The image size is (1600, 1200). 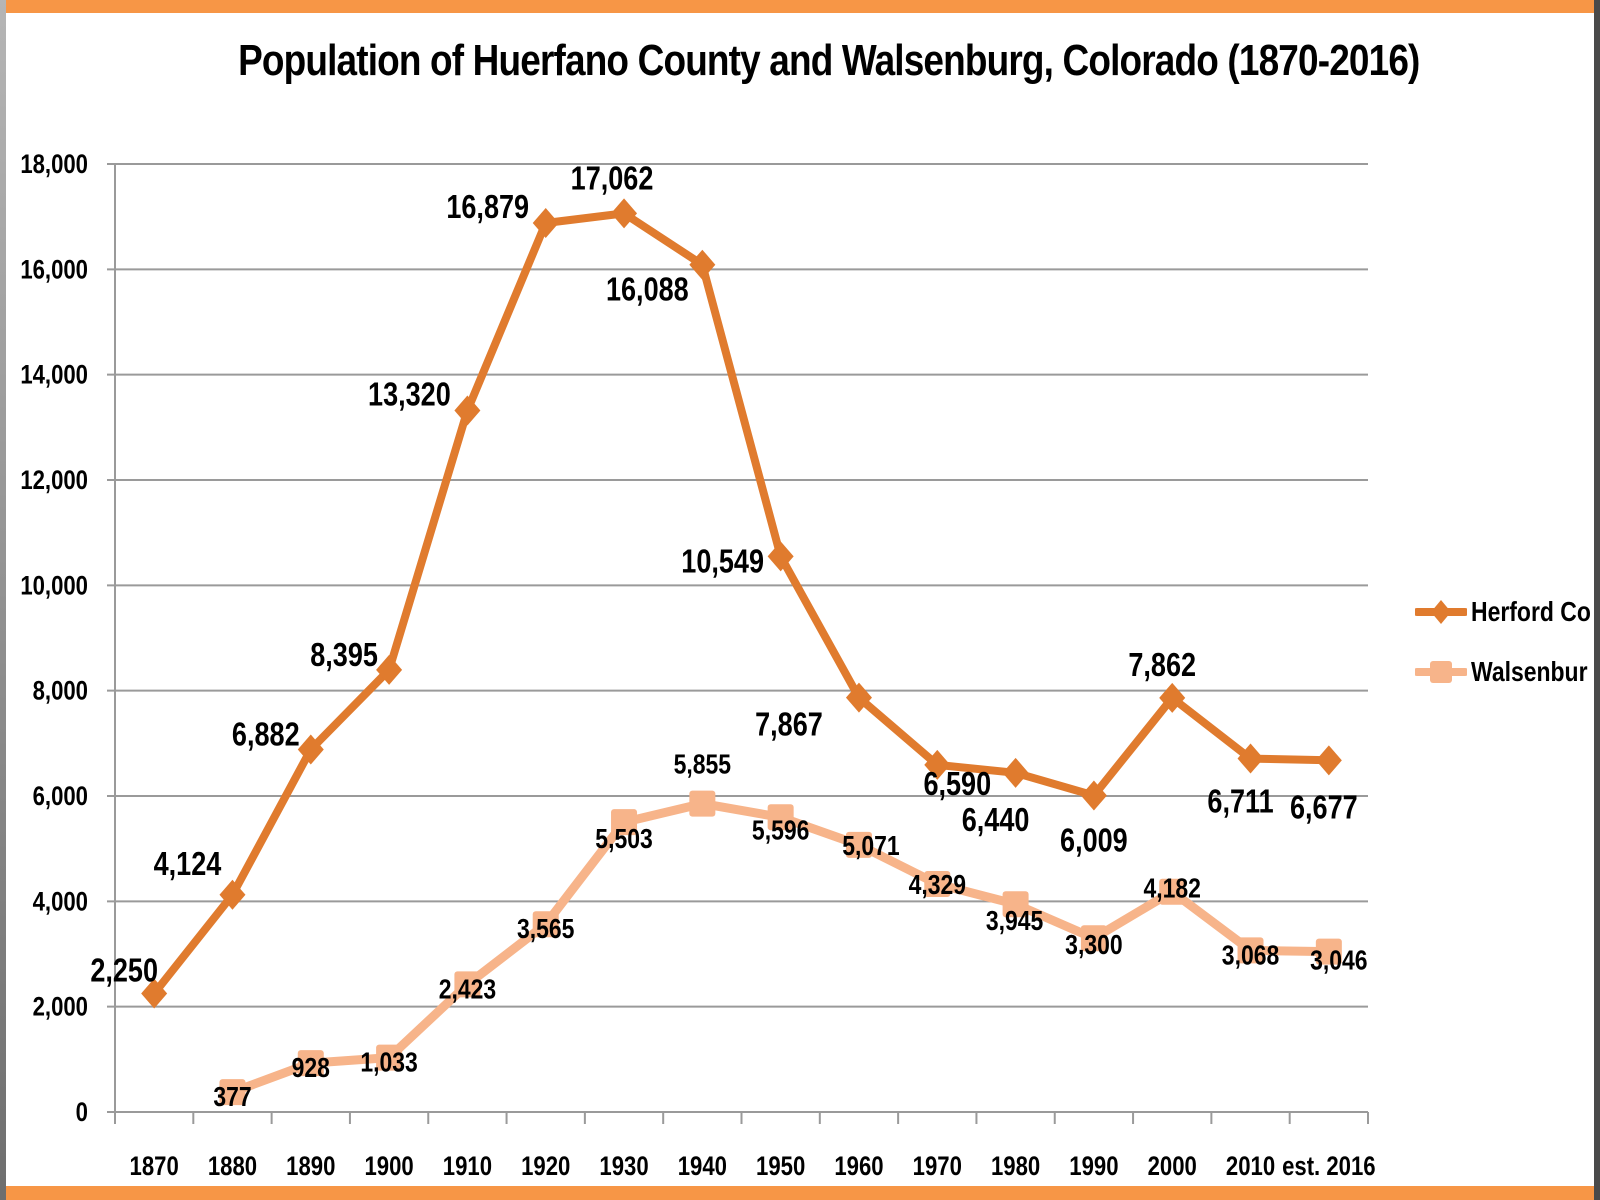 What do you see at coordinates (1240, 802) in the screenshot?
I see `data-label-herford: 6,711` at bounding box center [1240, 802].